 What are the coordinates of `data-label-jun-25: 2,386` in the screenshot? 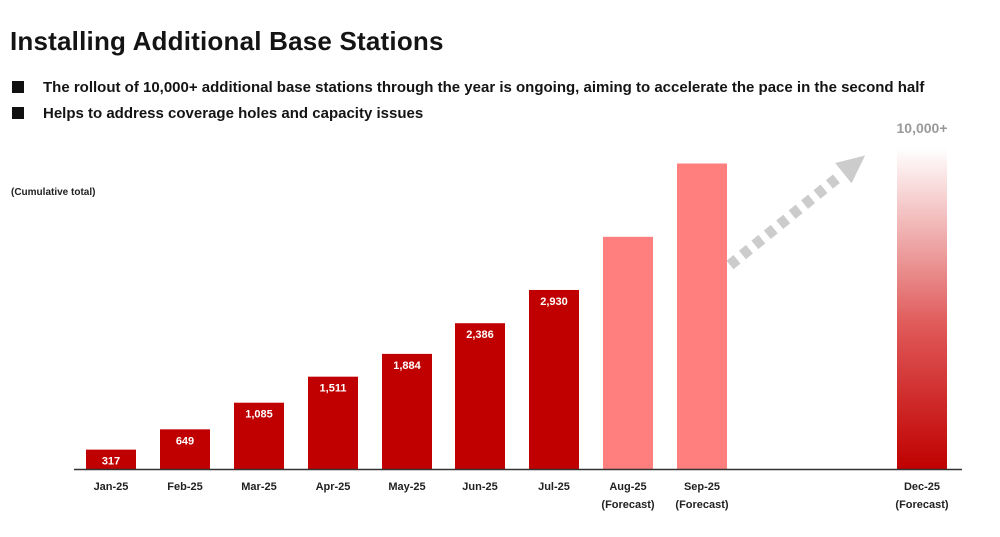 It's located at (480, 335).